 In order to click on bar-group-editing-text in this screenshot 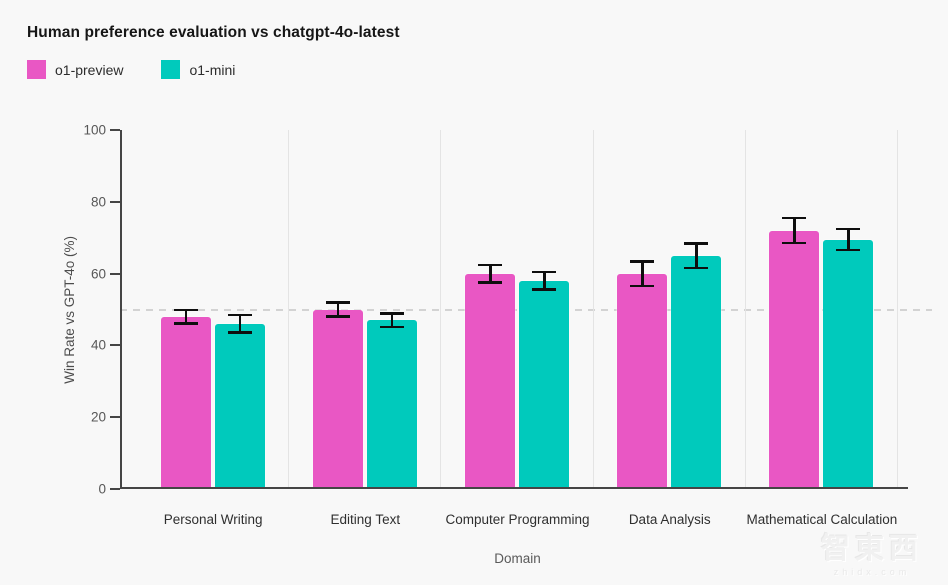, I will do `click(365, 309)`.